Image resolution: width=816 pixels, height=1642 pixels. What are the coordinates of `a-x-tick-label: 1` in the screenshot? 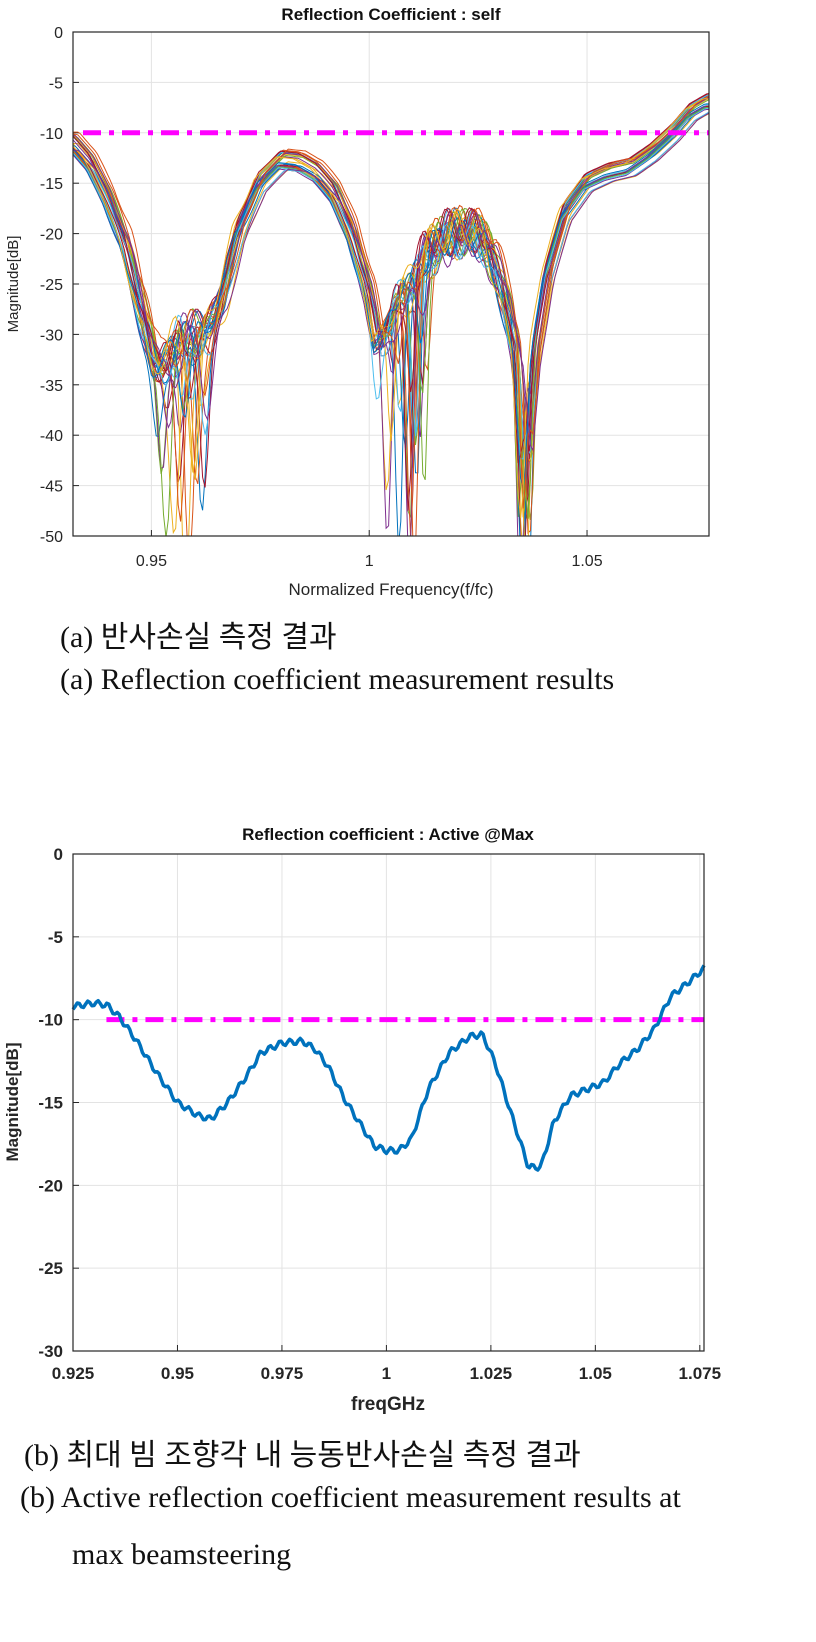 It's located at (369, 561).